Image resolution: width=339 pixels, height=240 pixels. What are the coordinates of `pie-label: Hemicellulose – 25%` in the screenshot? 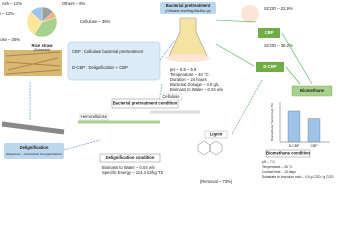 It's located at (10, 39).